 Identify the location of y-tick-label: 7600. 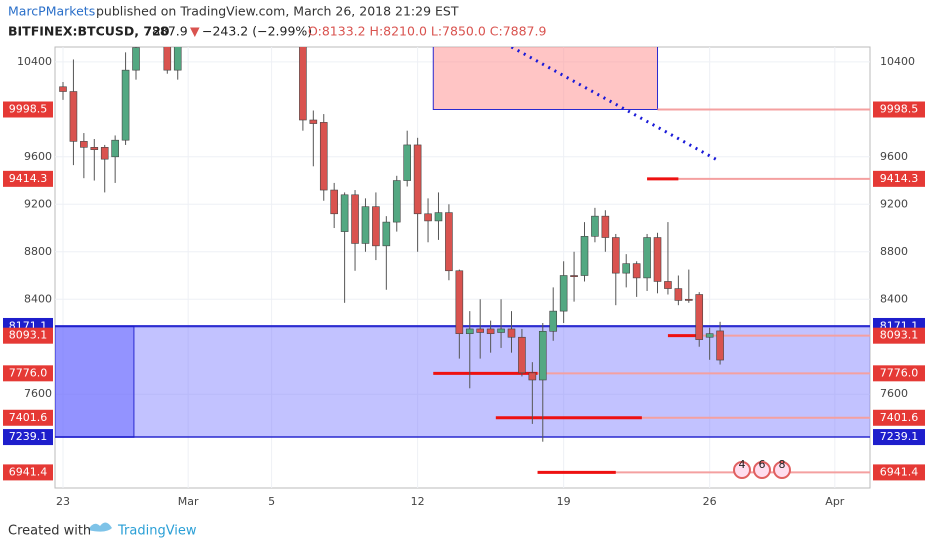
(38, 393).